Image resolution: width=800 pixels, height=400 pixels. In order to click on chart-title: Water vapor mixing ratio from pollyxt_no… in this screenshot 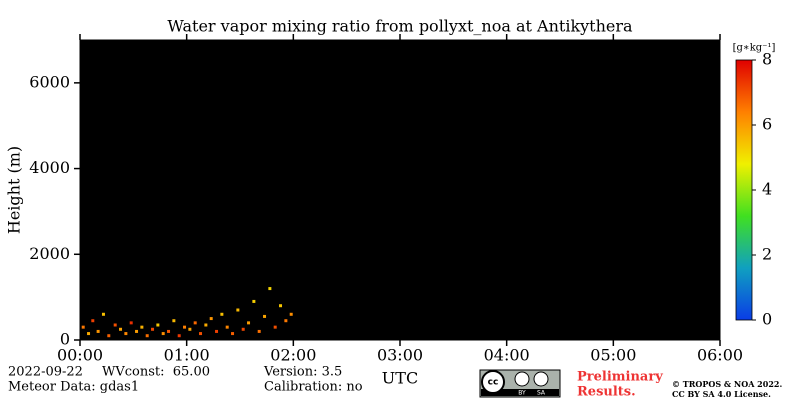, I will do `click(400, 26)`.